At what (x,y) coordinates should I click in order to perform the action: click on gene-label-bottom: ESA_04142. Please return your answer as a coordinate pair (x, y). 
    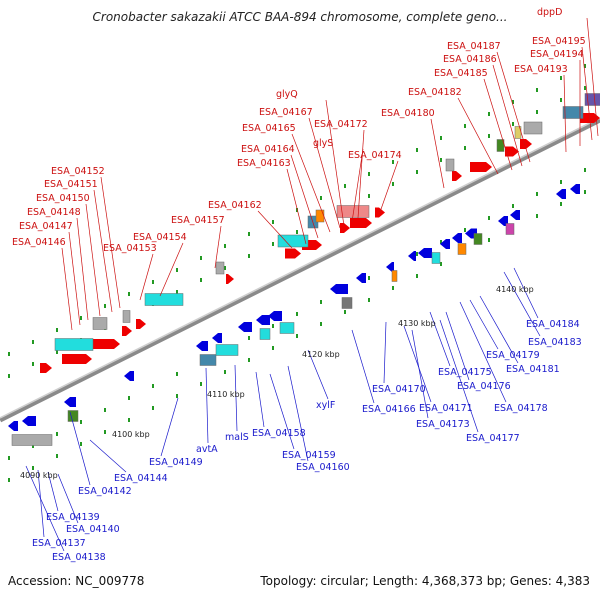
    Looking at the image, I should click on (105, 491).